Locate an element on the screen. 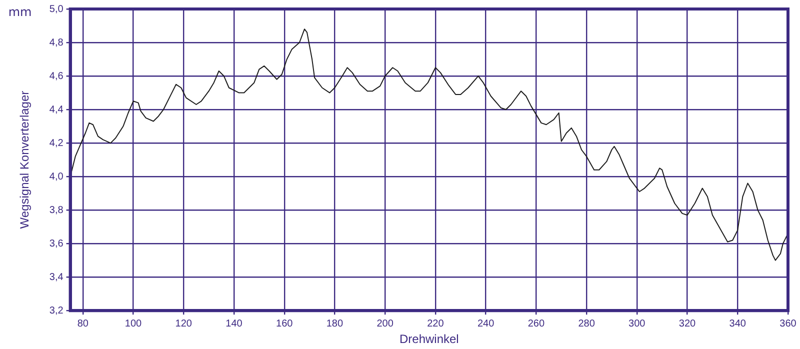 The image size is (800, 349). x-tick-label: 120 is located at coordinates (183, 324).